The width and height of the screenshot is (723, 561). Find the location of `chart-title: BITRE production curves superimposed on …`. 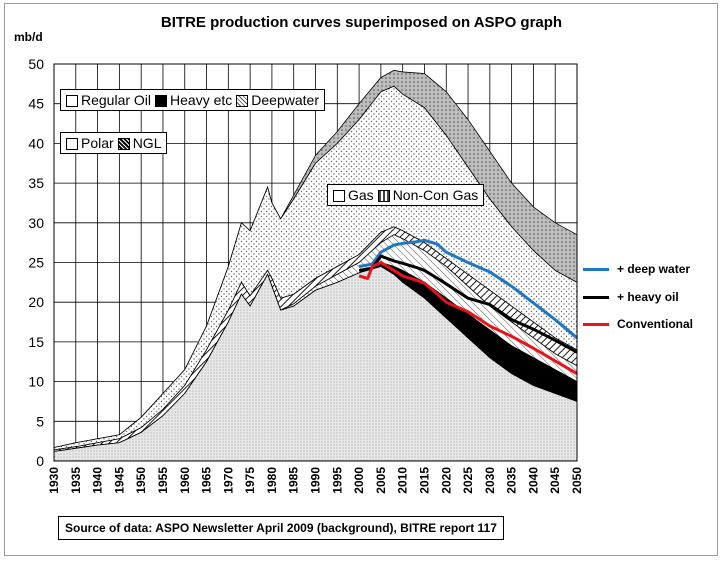

chart-title: BITRE production curves superimposed on … is located at coordinates (361, 22).